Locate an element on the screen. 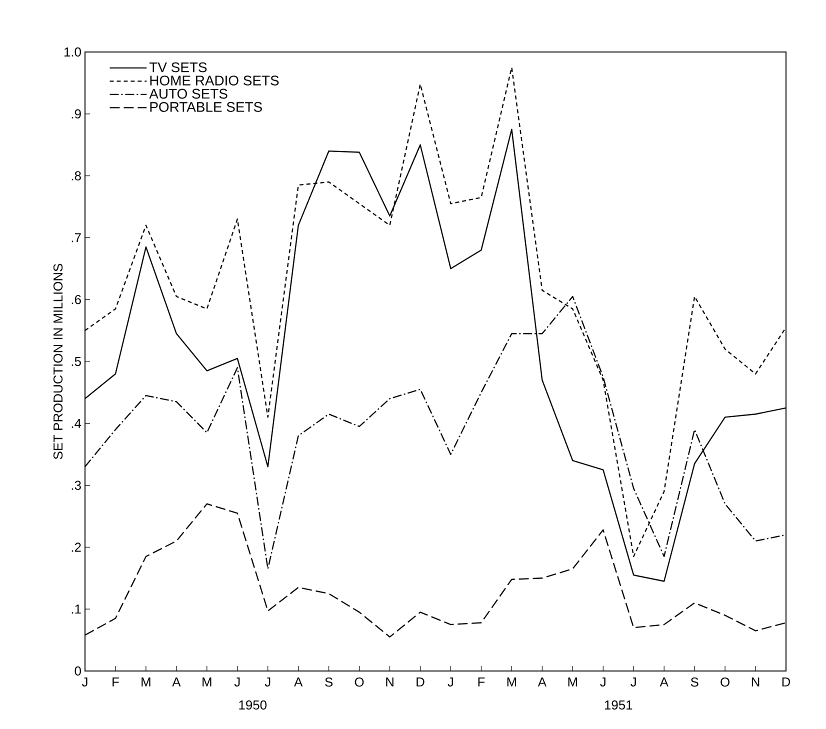 This screenshot has width=826, height=729. y-tick-label: .6 is located at coordinates (76, 299).